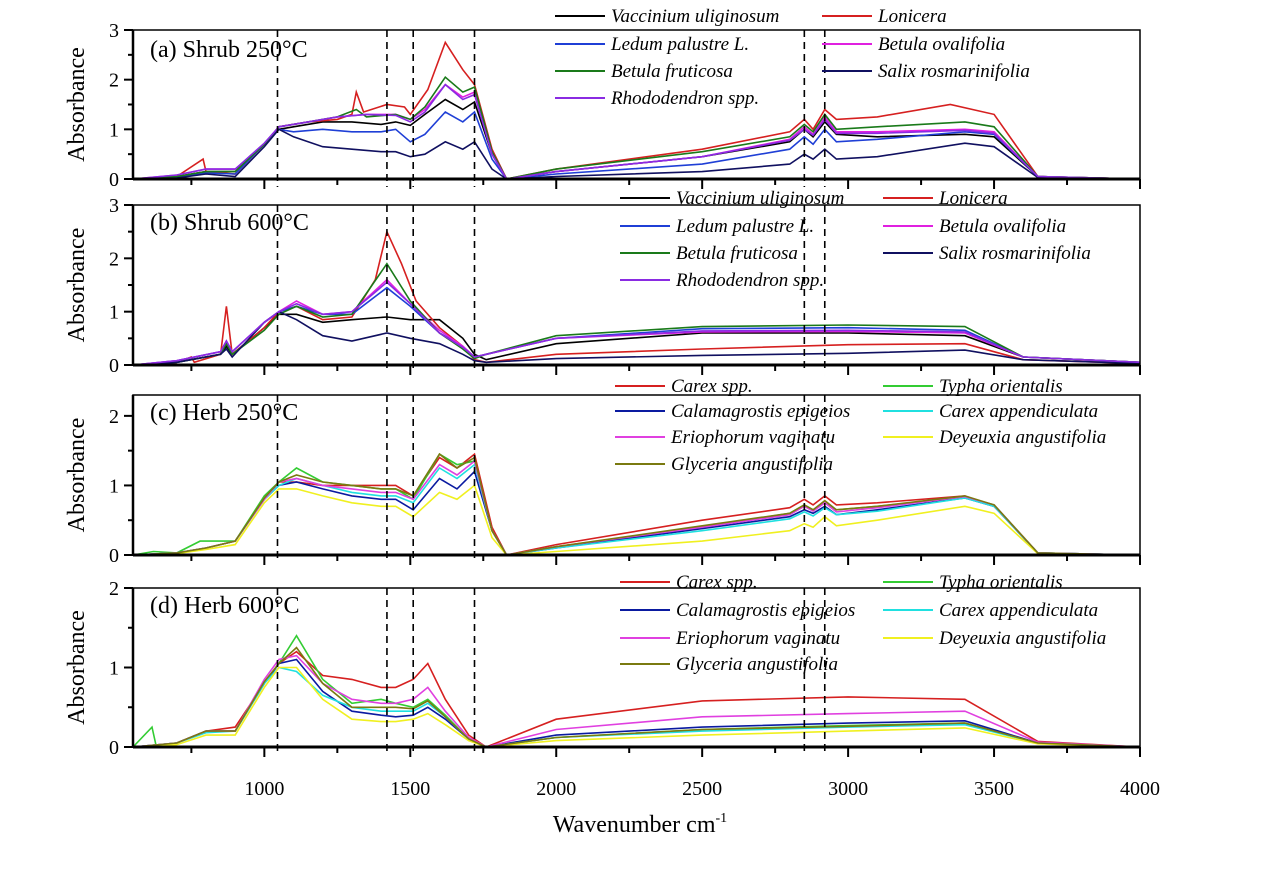  What do you see at coordinates (1140, 789) in the screenshot?
I see `x-tick-label: 4000` at bounding box center [1140, 789].